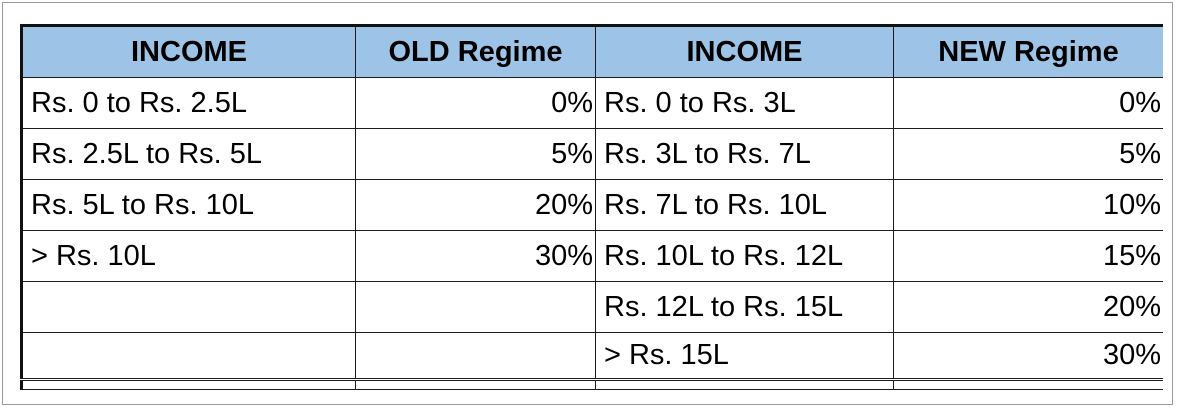 The image size is (1177, 409). I want to click on new-income-cell: Rs. 0 to Rs. 3L, so click(744, 103).